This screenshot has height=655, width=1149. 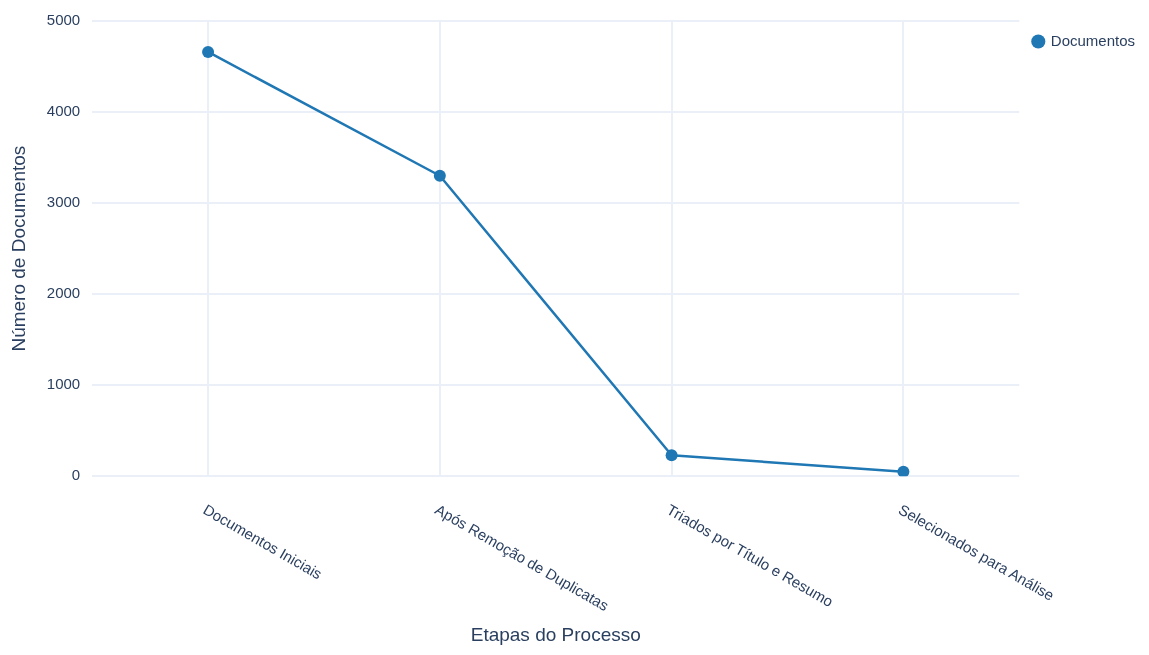 I want to click on y-tick-label: 0, so click(x=76, y=475).